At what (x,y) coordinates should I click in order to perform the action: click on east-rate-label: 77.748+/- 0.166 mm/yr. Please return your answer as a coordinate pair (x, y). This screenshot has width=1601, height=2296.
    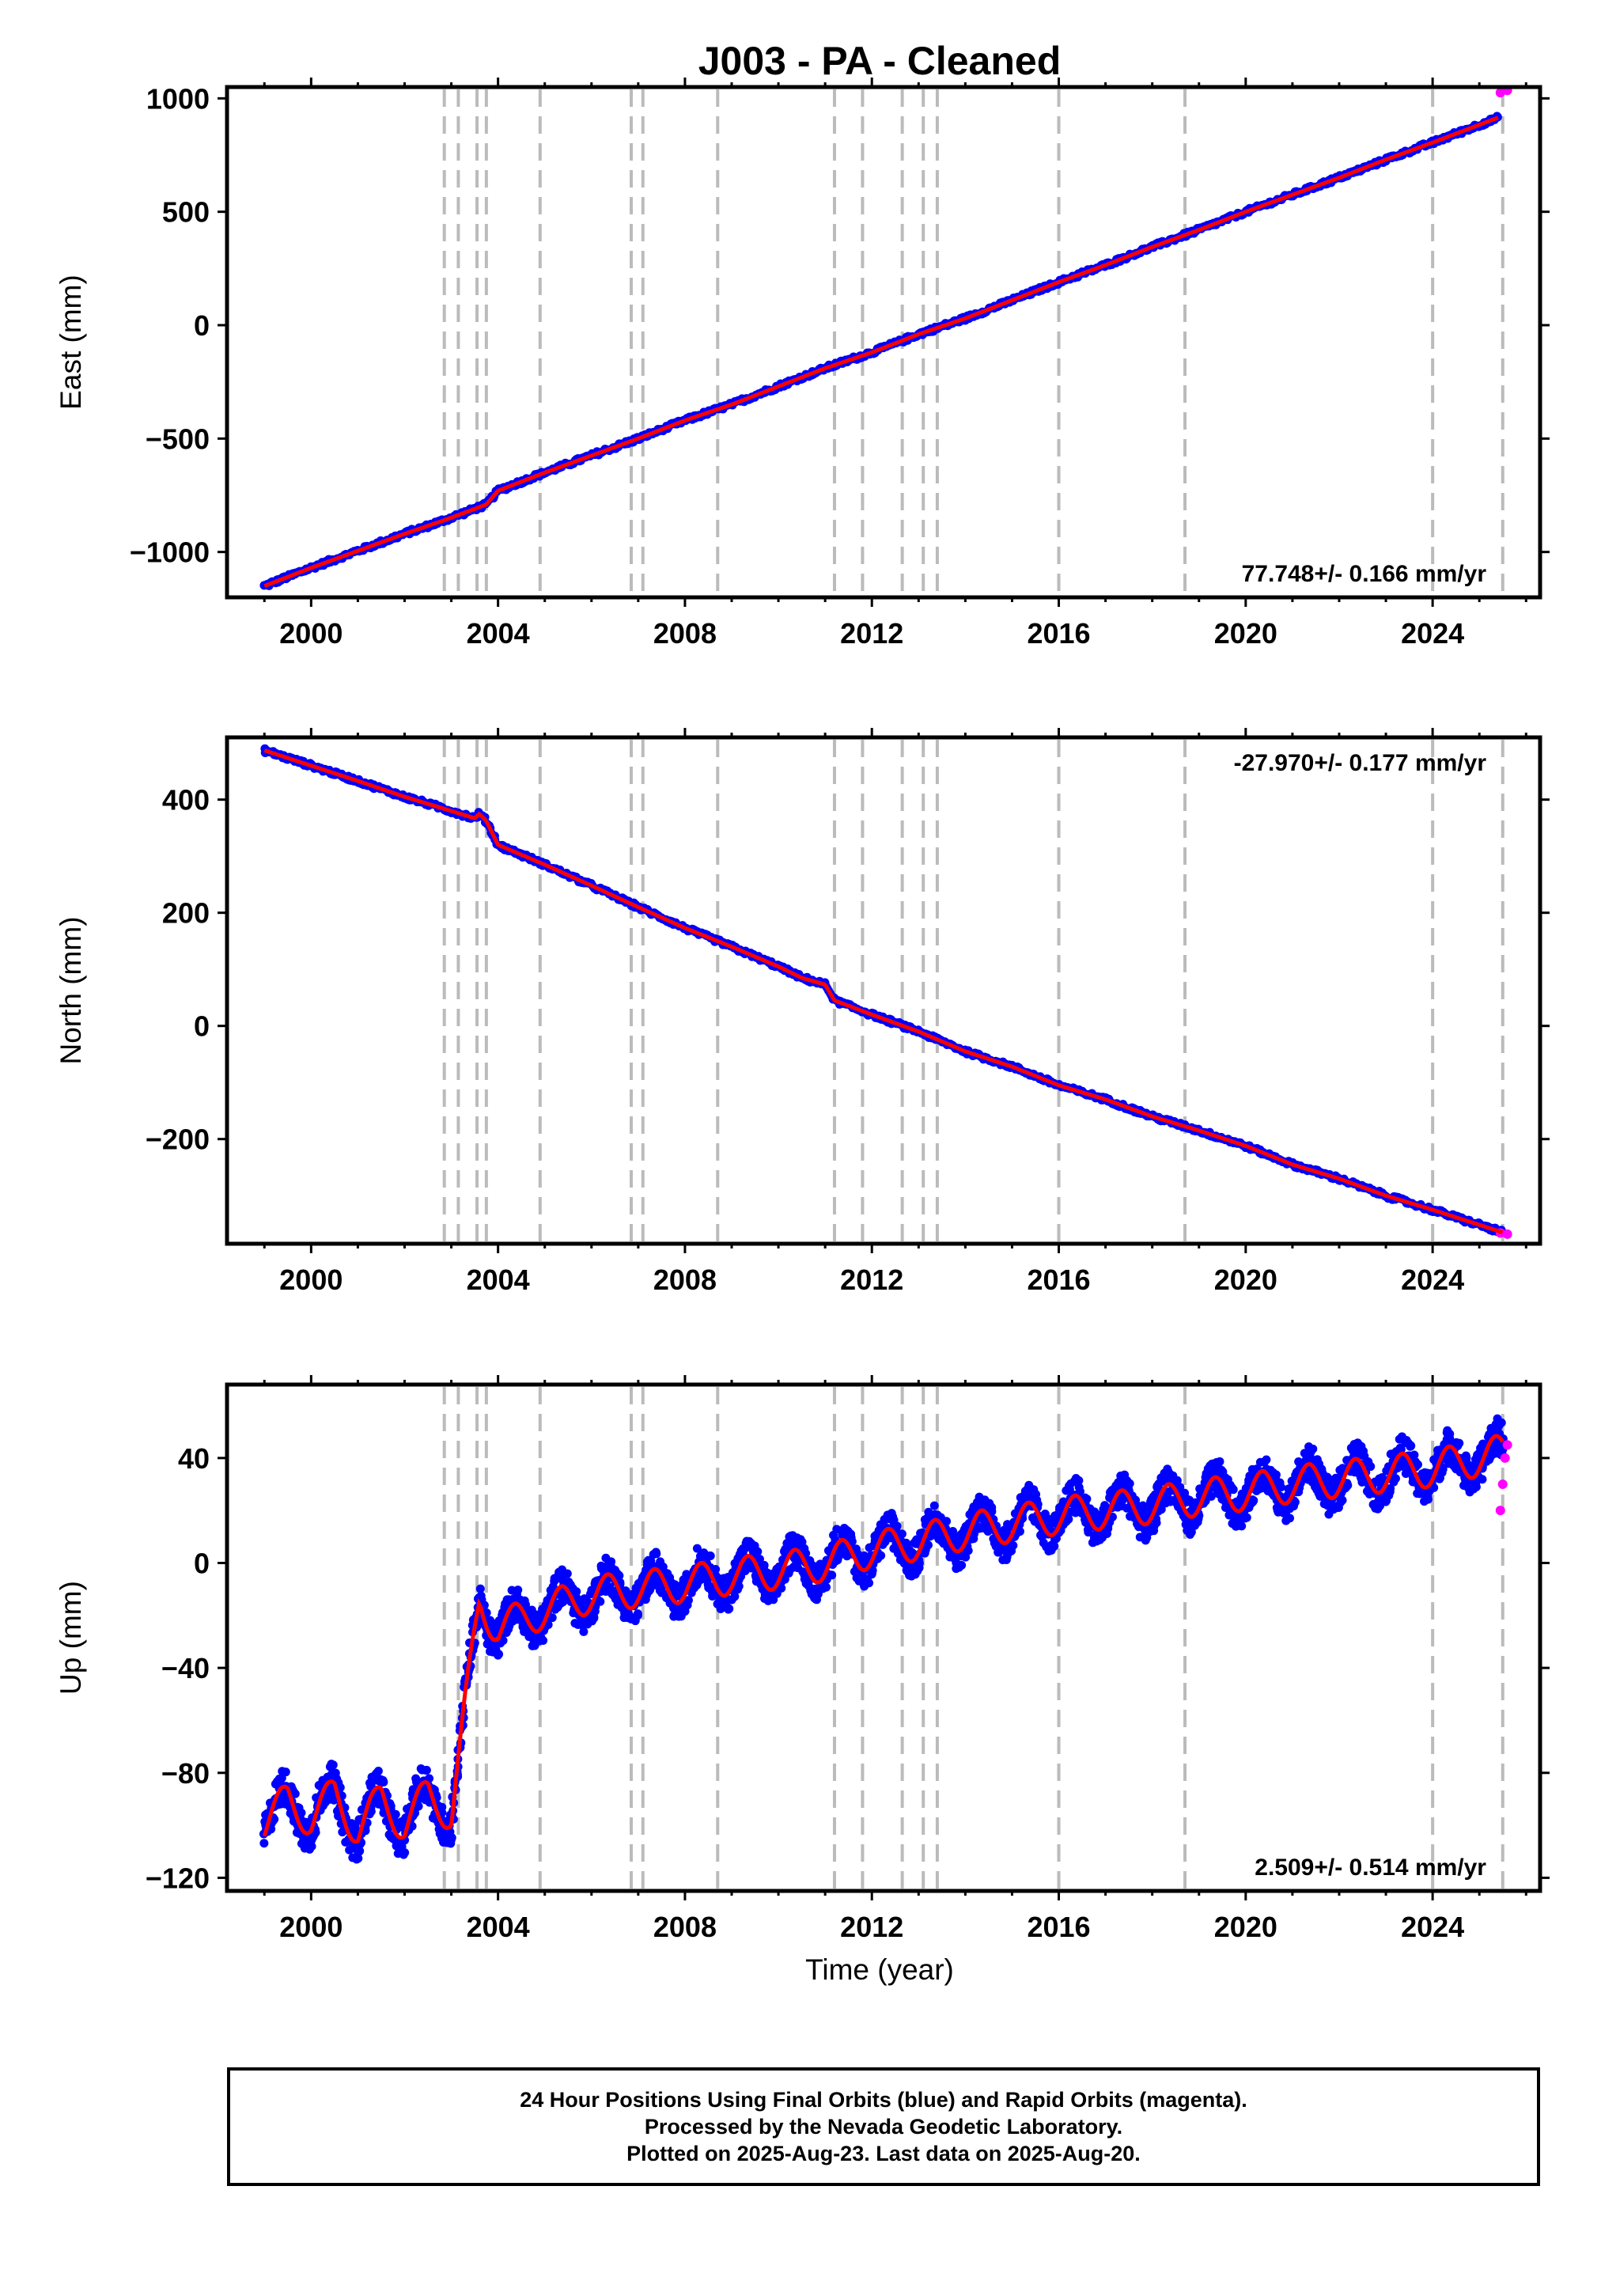
    Looking at the image, I should click on (1365, 574).